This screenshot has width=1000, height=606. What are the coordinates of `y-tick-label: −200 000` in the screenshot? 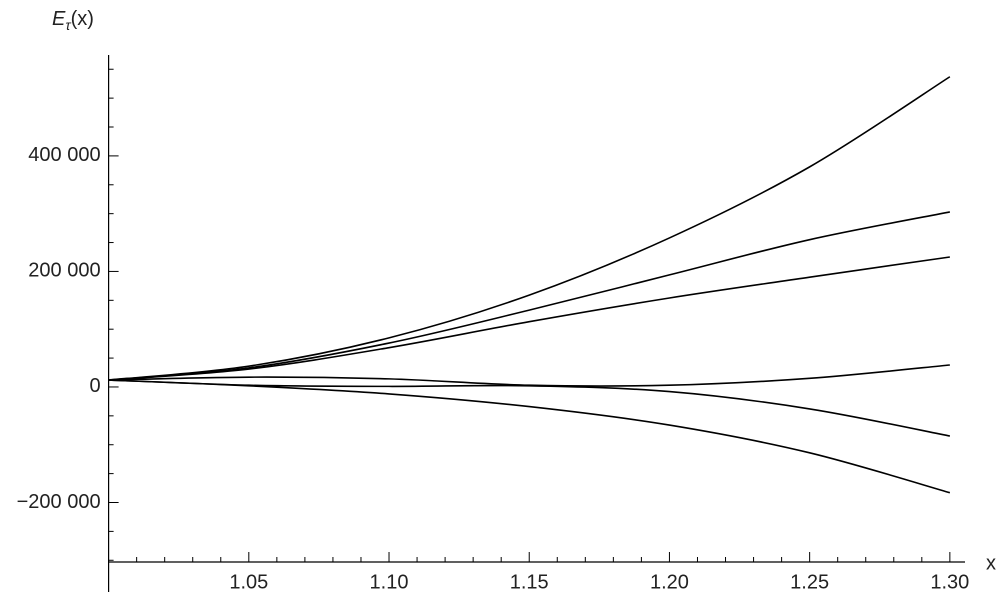 It's located at (59, 502).